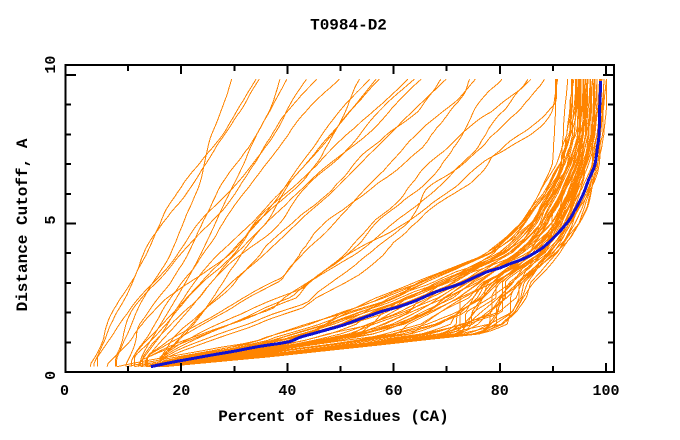 The width and height of the screenshot is (680, 440). I want to click on svg-text: 100, so click(605, 391).